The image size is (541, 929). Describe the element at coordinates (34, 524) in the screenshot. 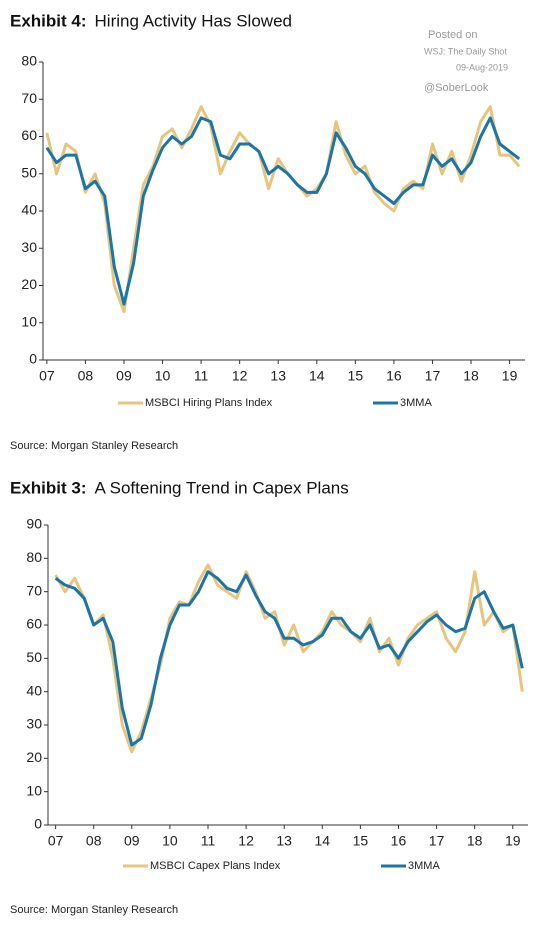

I see `y-tick-label: 90` at that location.